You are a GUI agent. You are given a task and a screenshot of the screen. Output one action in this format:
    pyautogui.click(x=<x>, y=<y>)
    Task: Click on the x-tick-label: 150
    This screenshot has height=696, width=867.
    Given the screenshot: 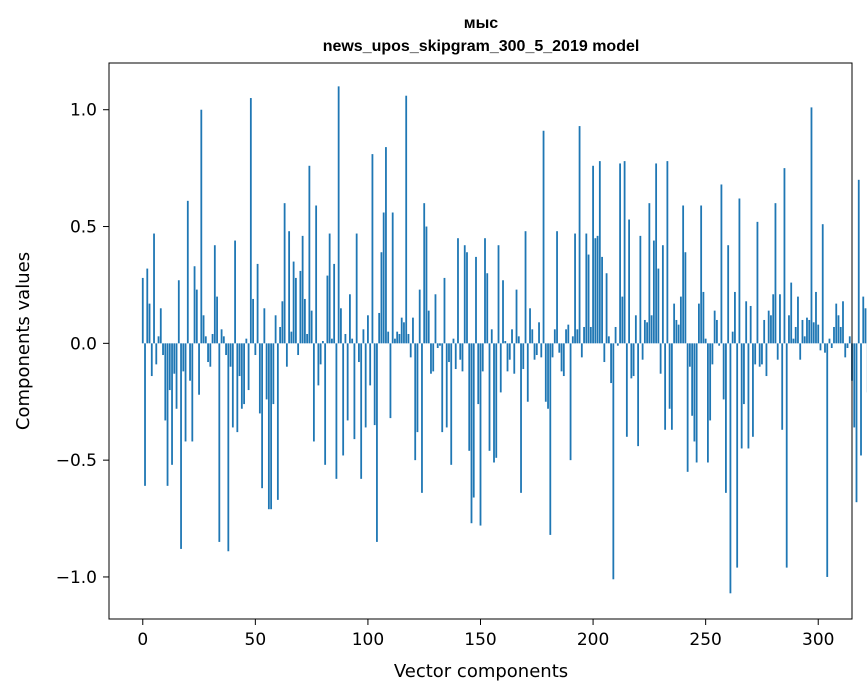 What is the action you would take?
    pyautogui.click(x=480, y=640)
    